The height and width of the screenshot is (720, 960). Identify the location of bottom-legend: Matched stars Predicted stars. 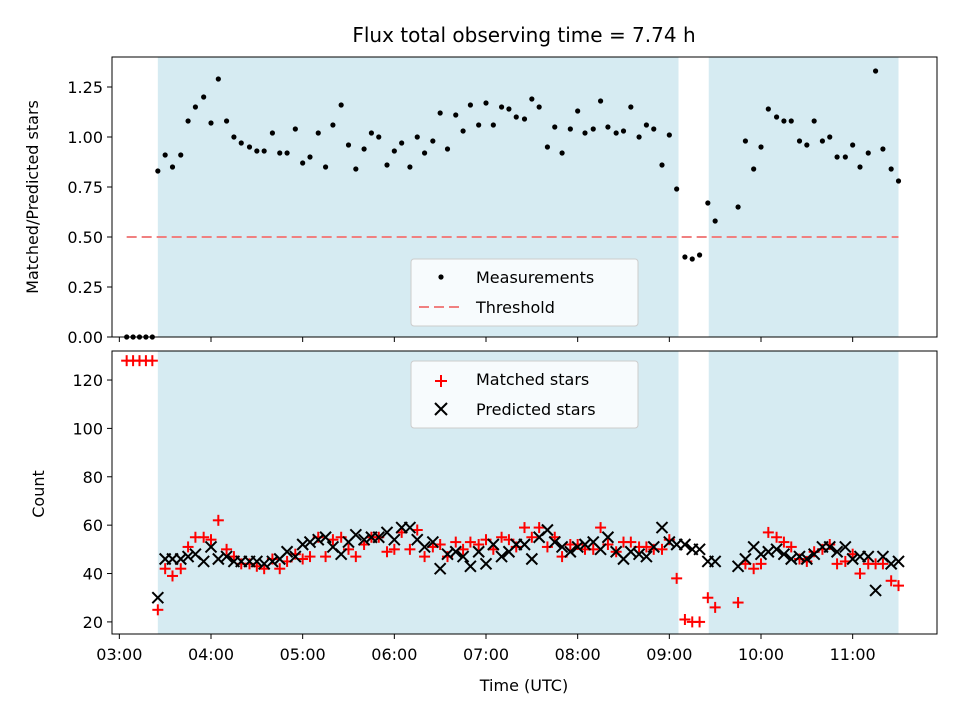
(524, 394).